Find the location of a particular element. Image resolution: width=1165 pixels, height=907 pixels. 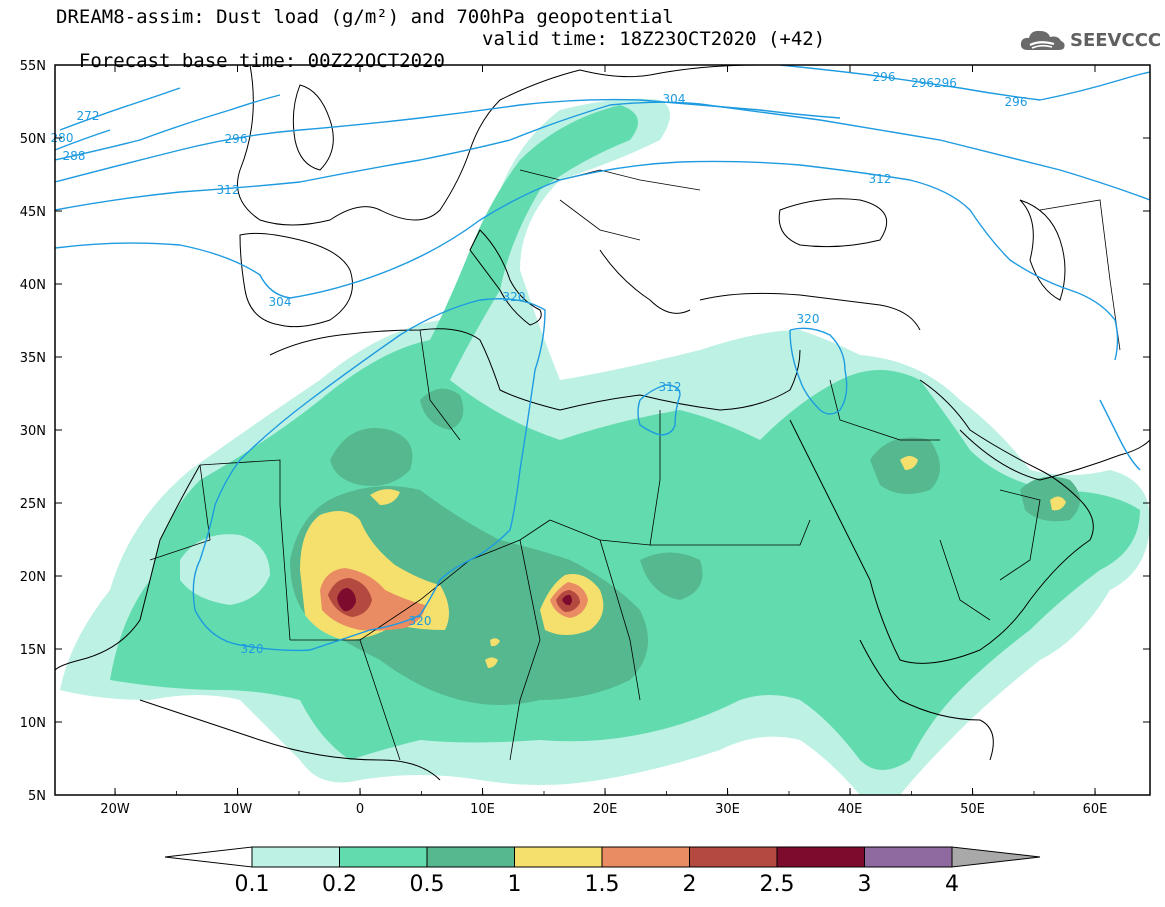

contour-296-east is located at coordinates (964, 83).